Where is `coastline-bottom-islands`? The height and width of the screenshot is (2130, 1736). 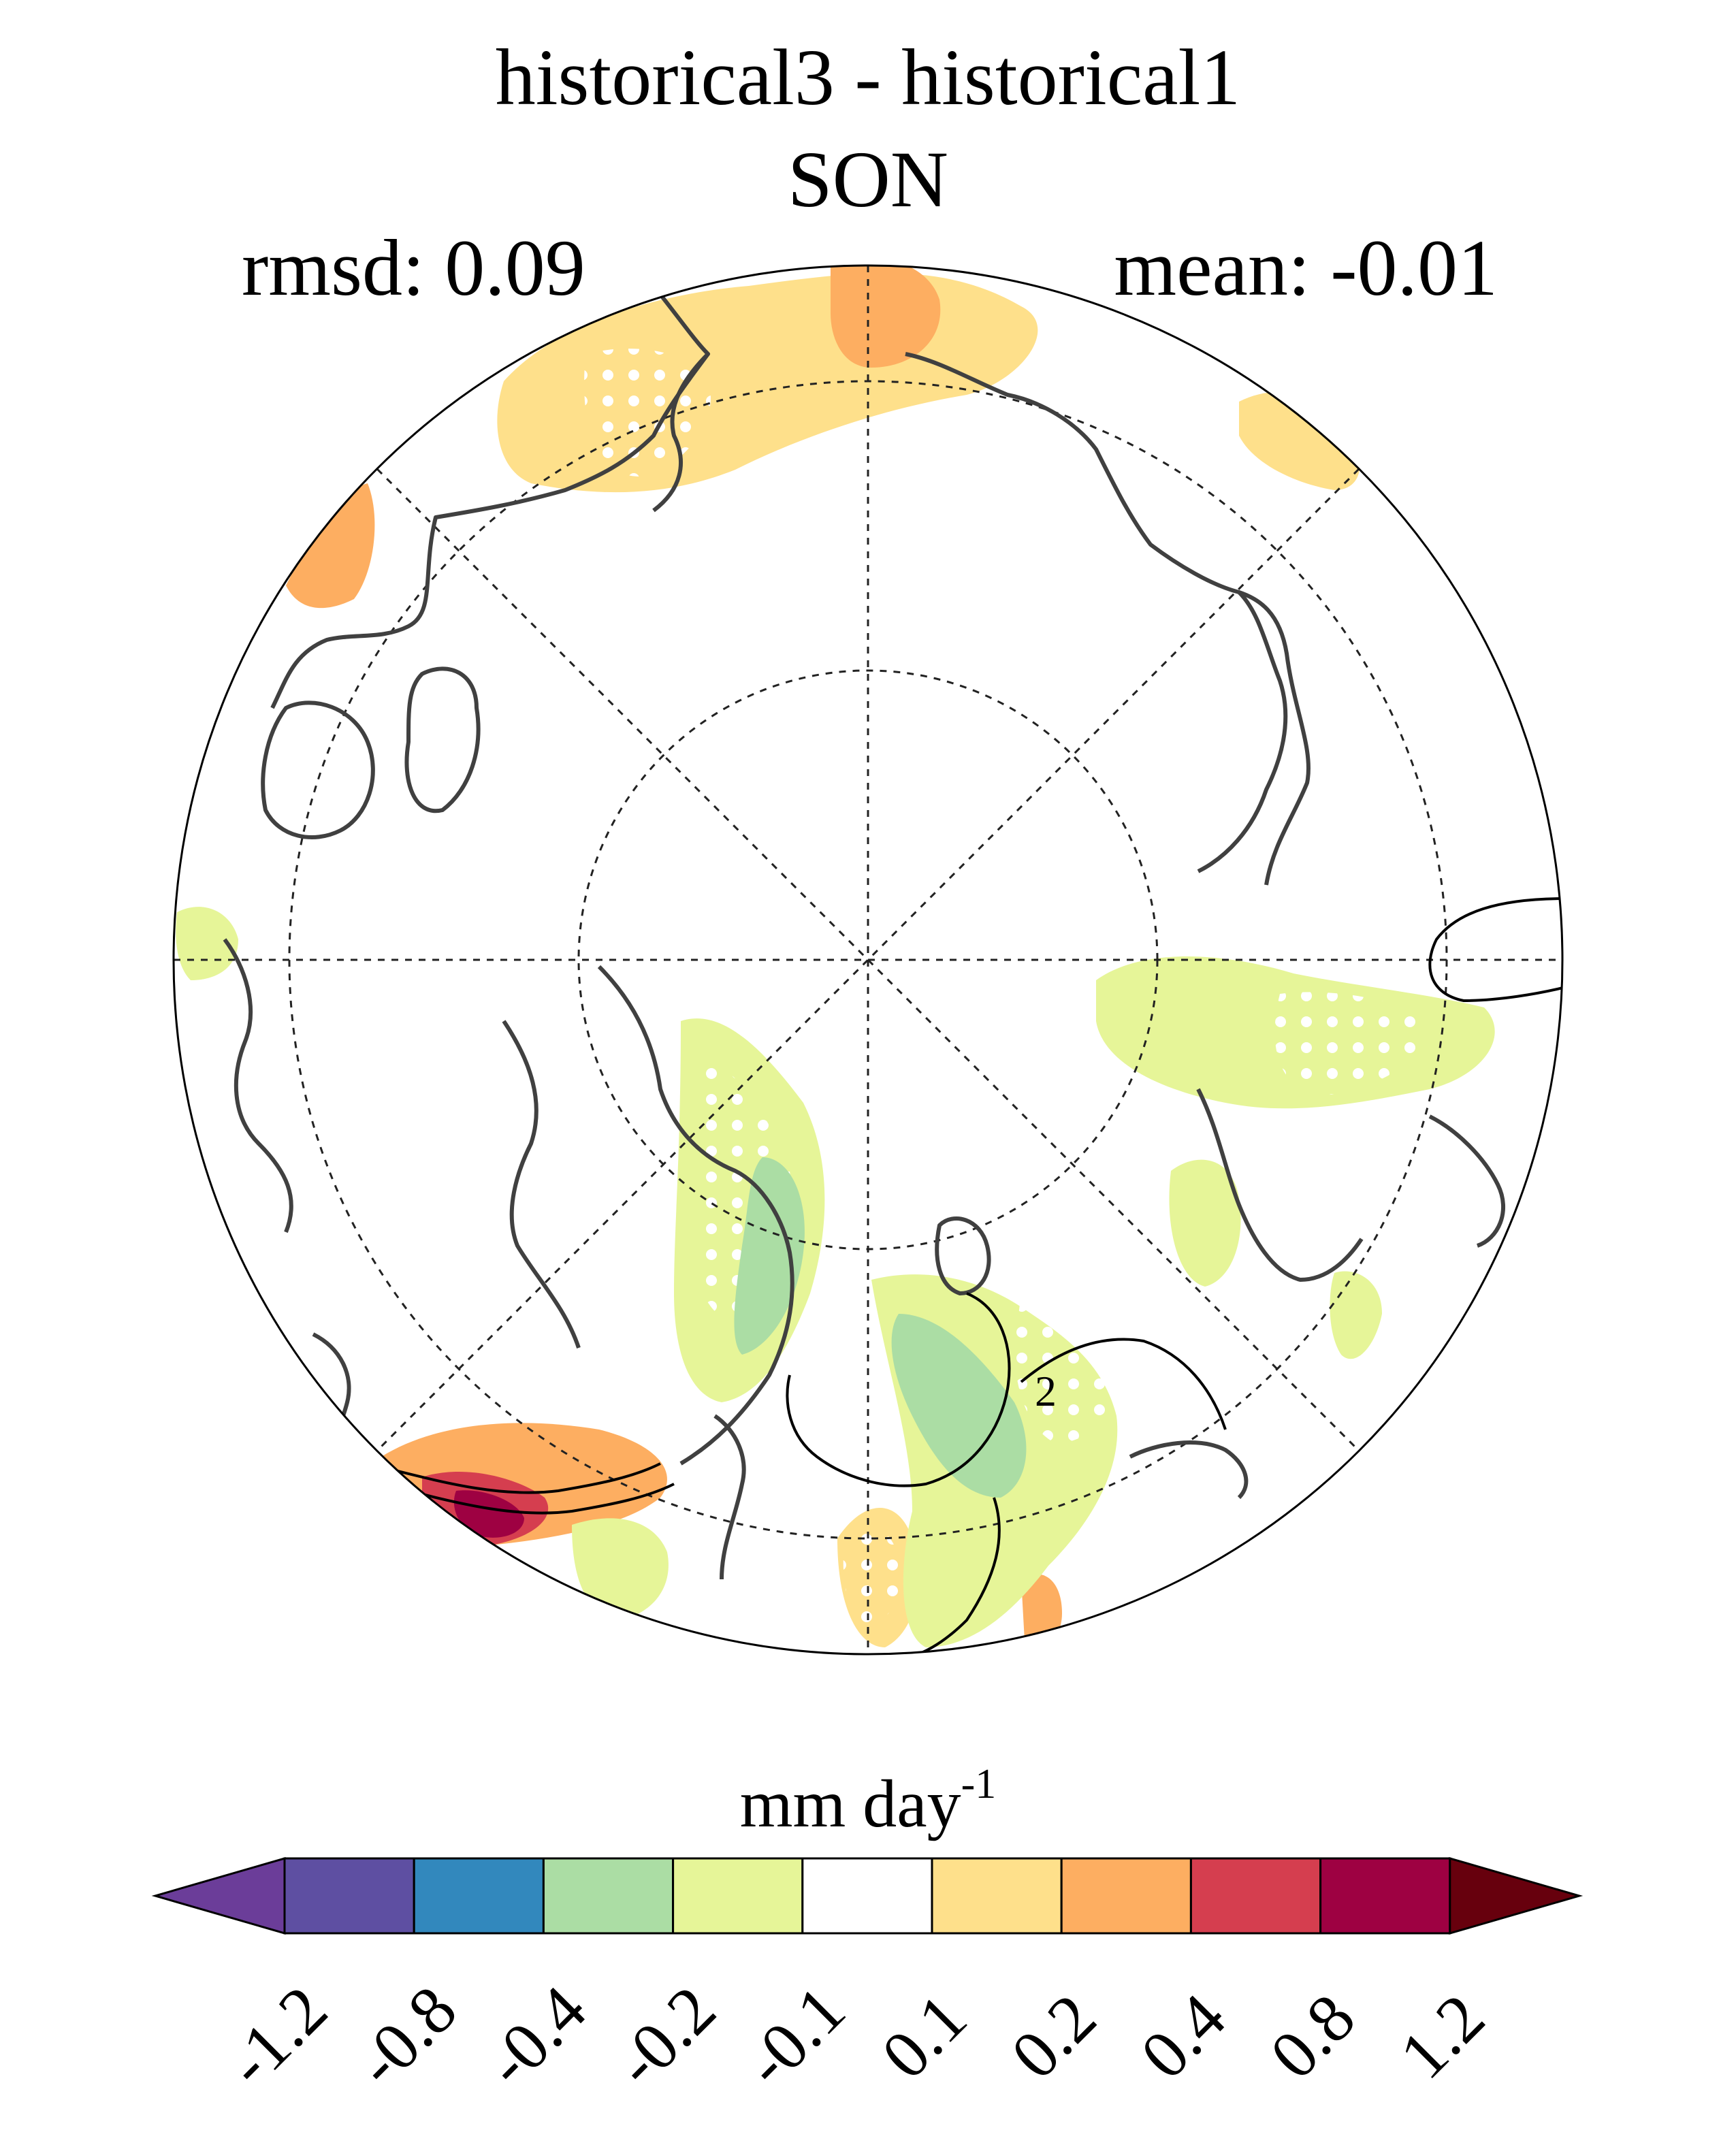 coastline-bottom-islands is located at coordinates (963, 1255).